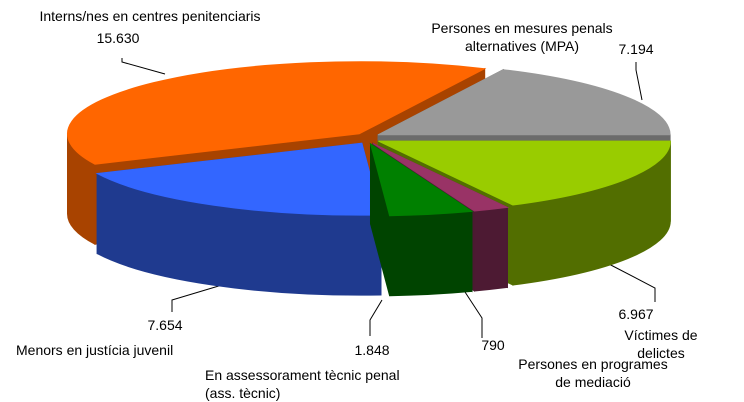 The height and width of the screenshot is (402, 744). Describe the element at coordinates (95, 350) in the screenshot. I see `slice-name: Menors en justícia juvenil` at that location.